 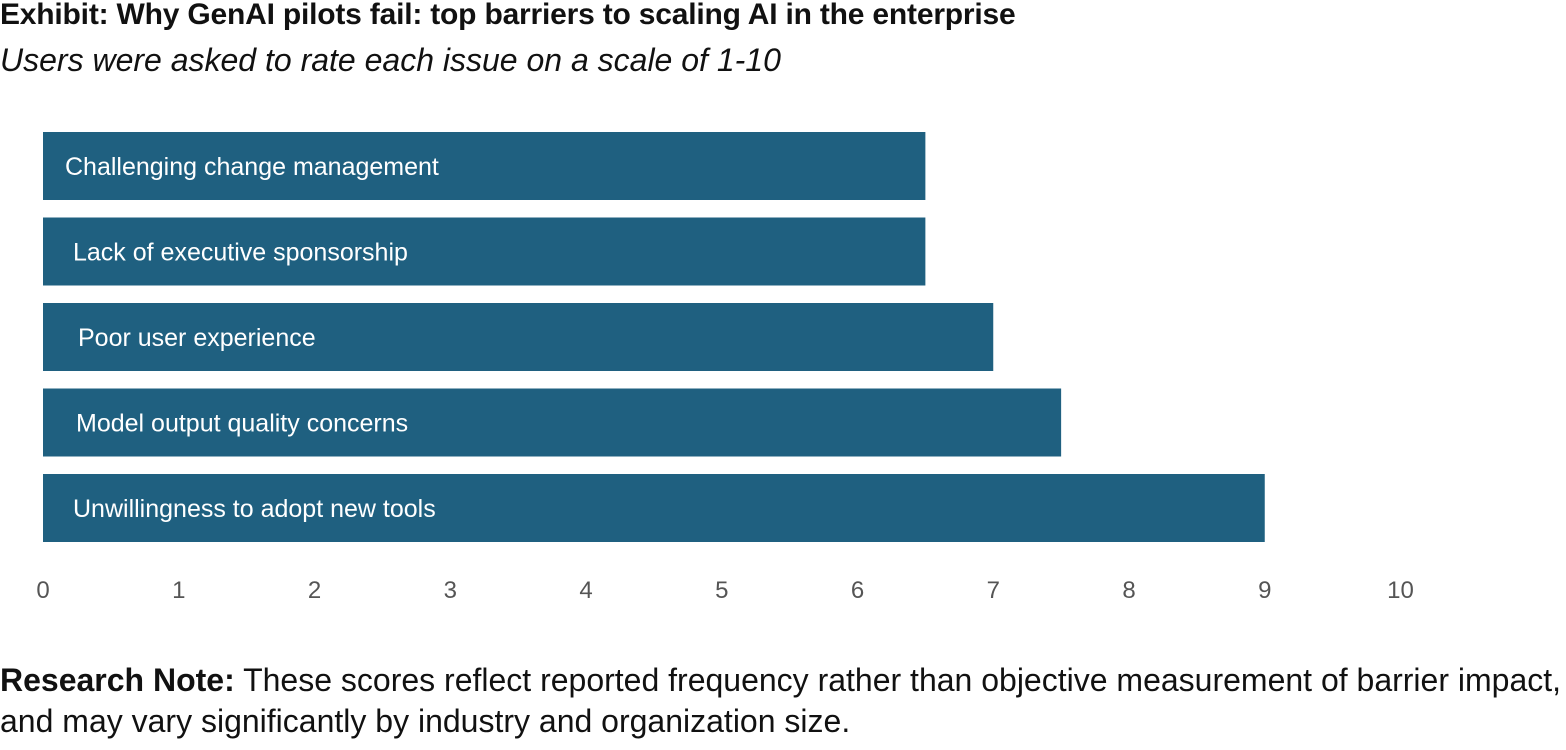 What do you see at coordinates (585, 590) in the screenshot?
I see `x-tick-label: 4` at bounding box center [585, 590].